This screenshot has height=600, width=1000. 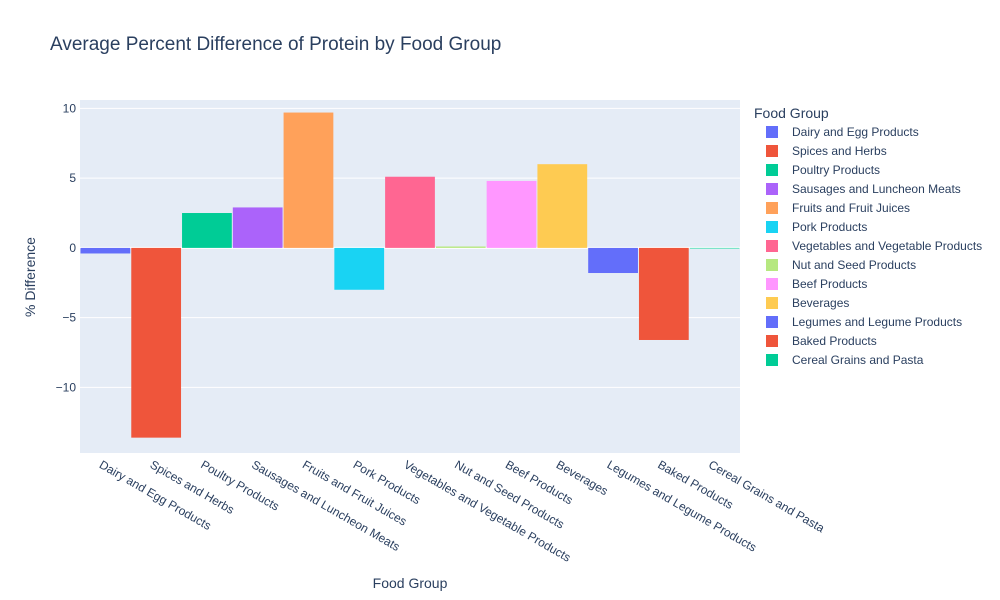 I want to click on y-tick-label: −5, so click(x=69, y=318).